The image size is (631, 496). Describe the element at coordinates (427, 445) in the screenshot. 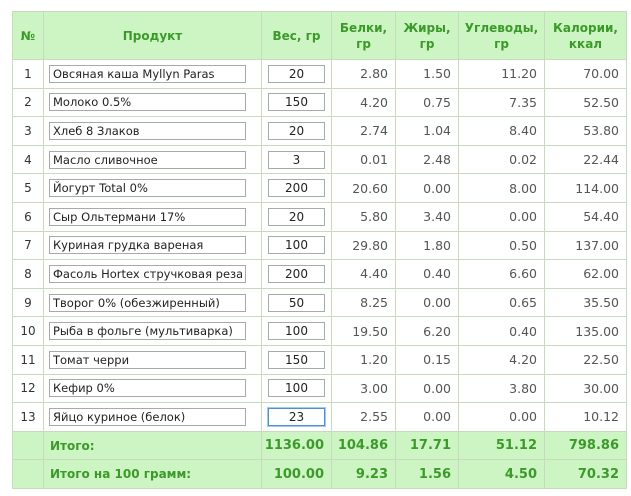

I see `total-fat: 17.71` at that location.